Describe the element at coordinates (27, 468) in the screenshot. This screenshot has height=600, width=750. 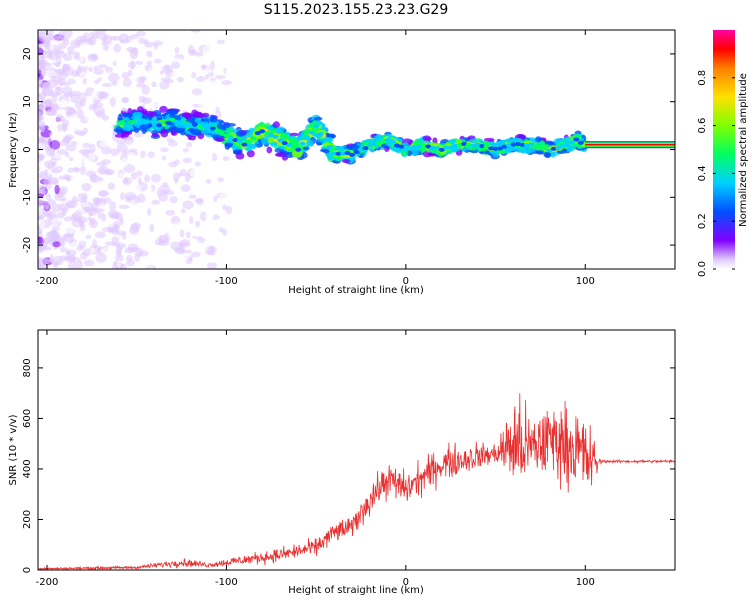
I see `snr-y-tick-label: 400` at that location.